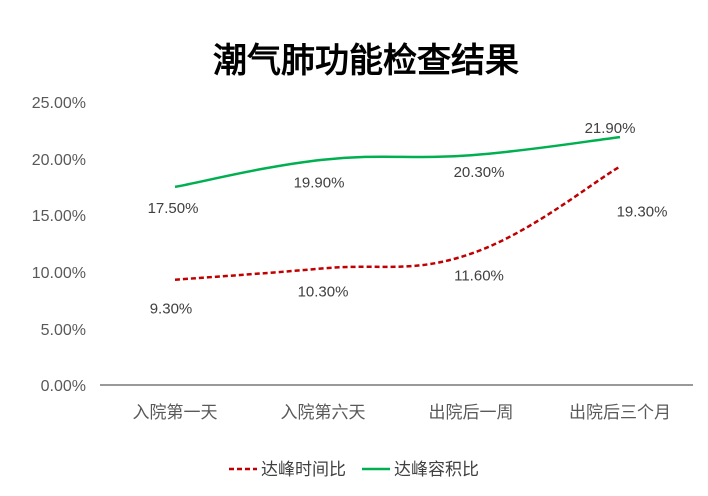 The height and width of the screenshot is (496, 708). What do you see at coordinates (173, 208) in the screenshot?
I see `data-label: 17.50%` at bounding box center [173, 208].